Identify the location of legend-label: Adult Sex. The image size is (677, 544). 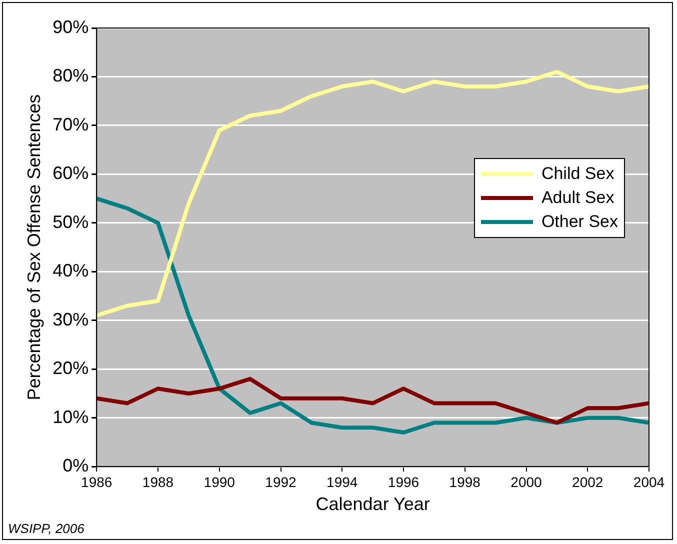
(577, 198).